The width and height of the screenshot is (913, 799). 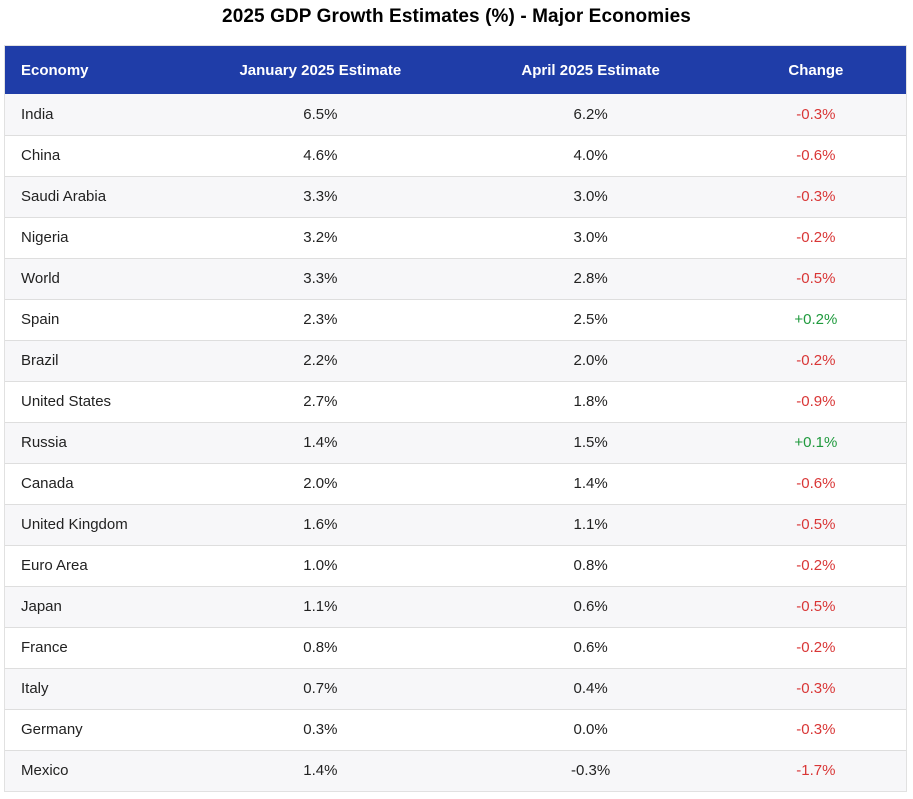 What do you see at coordinates (320, 688) in the screenshot?
I see `cell-january-estimate: 0.7%` at bounding box center [320, 688].